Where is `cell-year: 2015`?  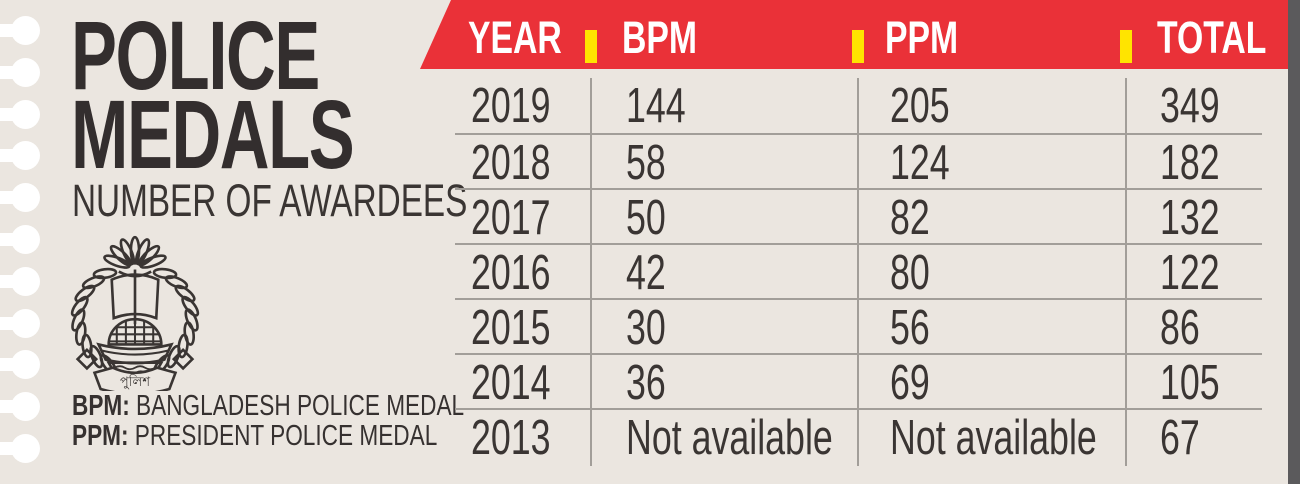 cell-year: 2015 is located at coordinates (511, 328).